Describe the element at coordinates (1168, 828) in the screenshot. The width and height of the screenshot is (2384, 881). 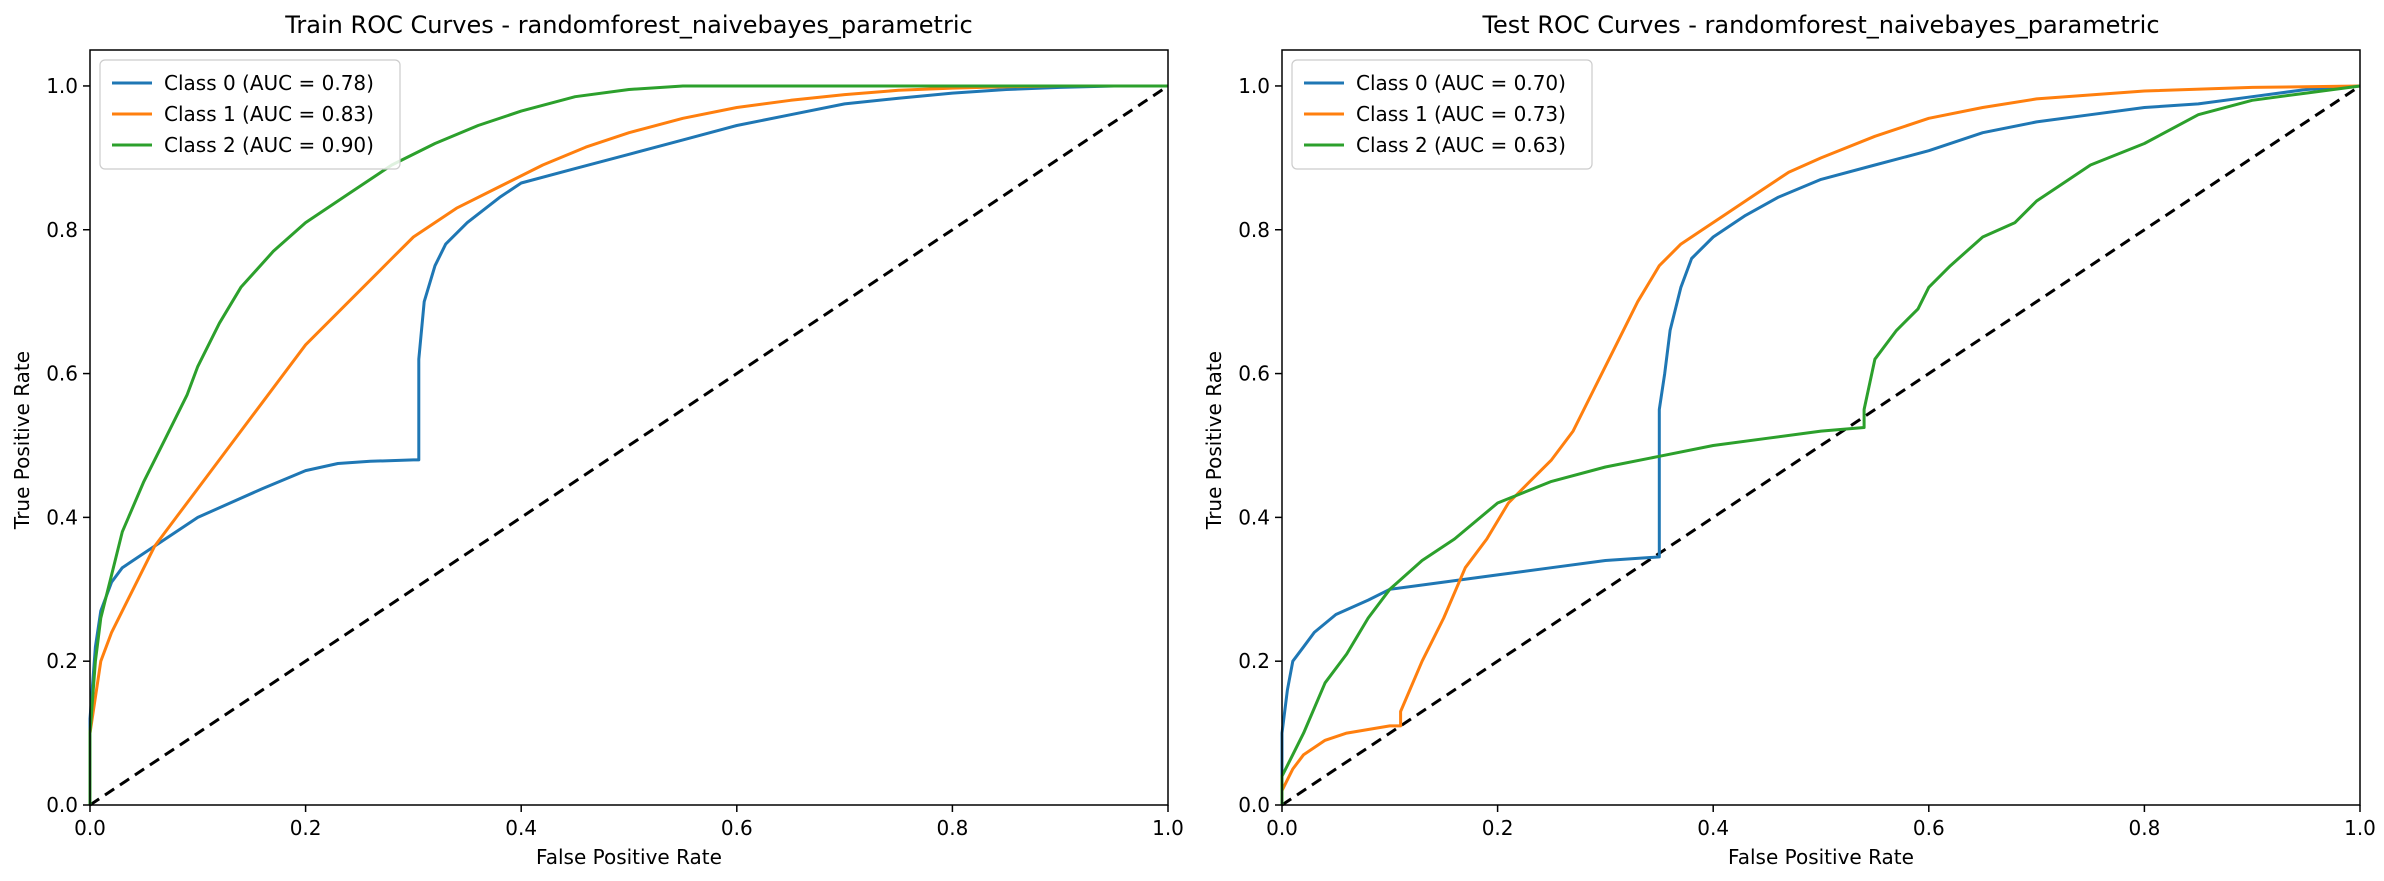
I see `train-x-tick-label-5: 1.0` at that location.